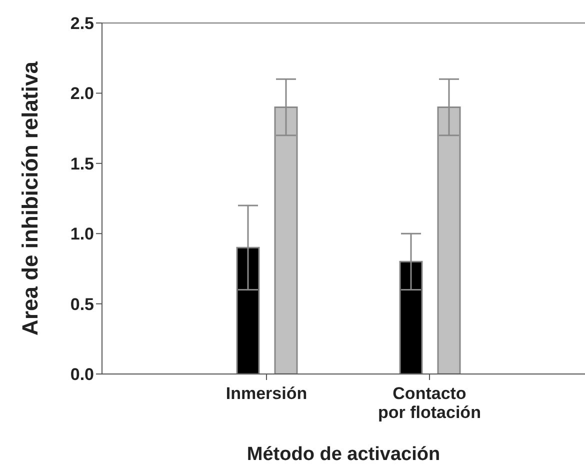  What do you see at coordinates (267, 393) in the screenshot?
I see `x-tick-label: Inmersión` at bounding box center [267, 393].